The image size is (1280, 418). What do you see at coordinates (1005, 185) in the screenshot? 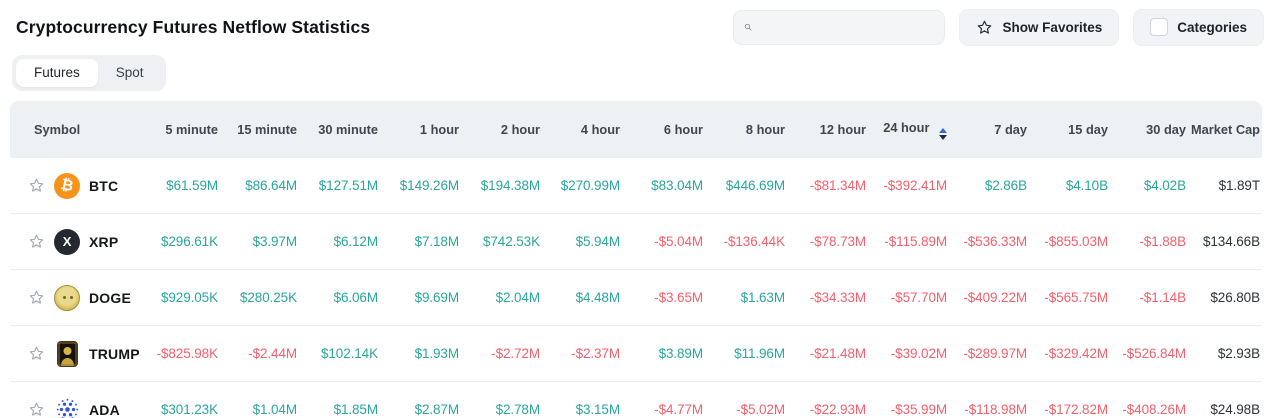
I see `netflow-value: $2.86B` at bounding box center [1005, 185].